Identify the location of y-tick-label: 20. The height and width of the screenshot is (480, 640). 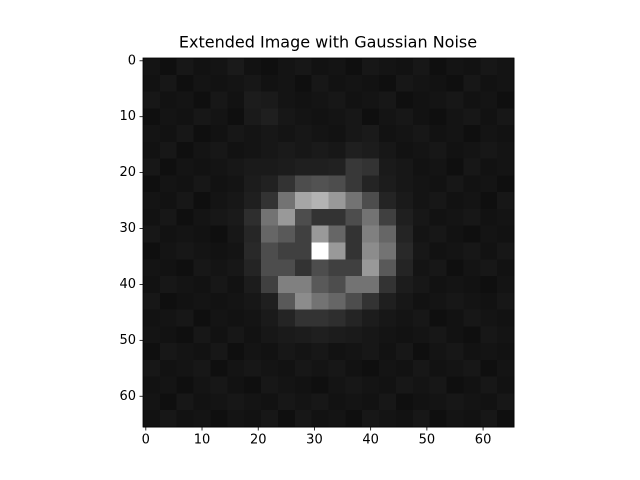
(127, 172).